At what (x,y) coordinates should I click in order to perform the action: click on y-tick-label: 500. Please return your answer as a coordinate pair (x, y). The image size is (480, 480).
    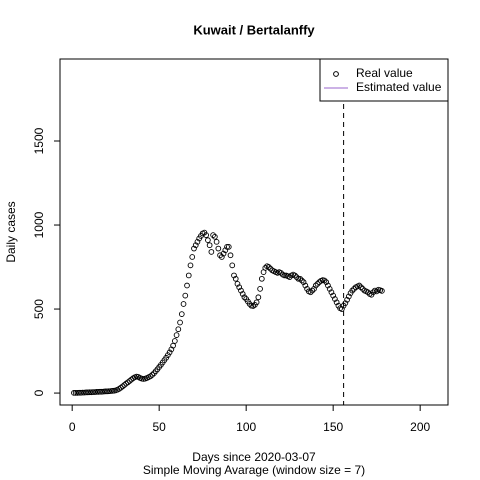
    Looking at the image, I should click on (39, 309).